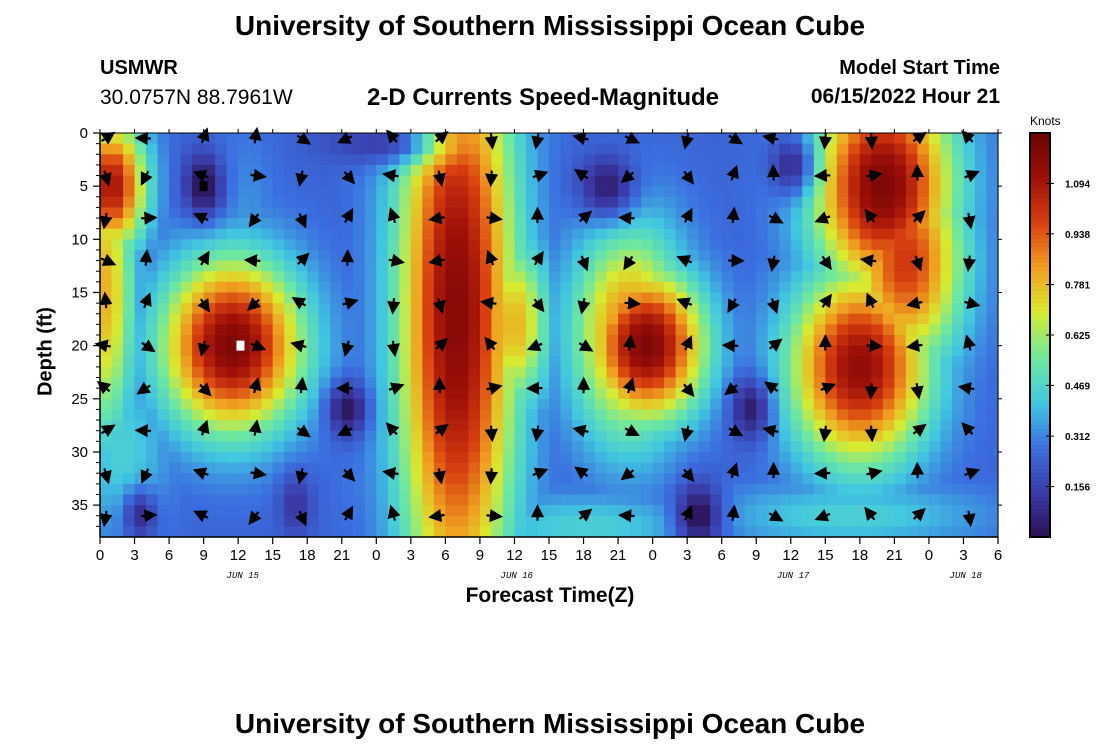 The height and width of the screenshot is (750, 1100). What do you see at coordinates (756, 555) in the screenshot?
I see `x-tick-label: 9` at bounding box center [756, 555].